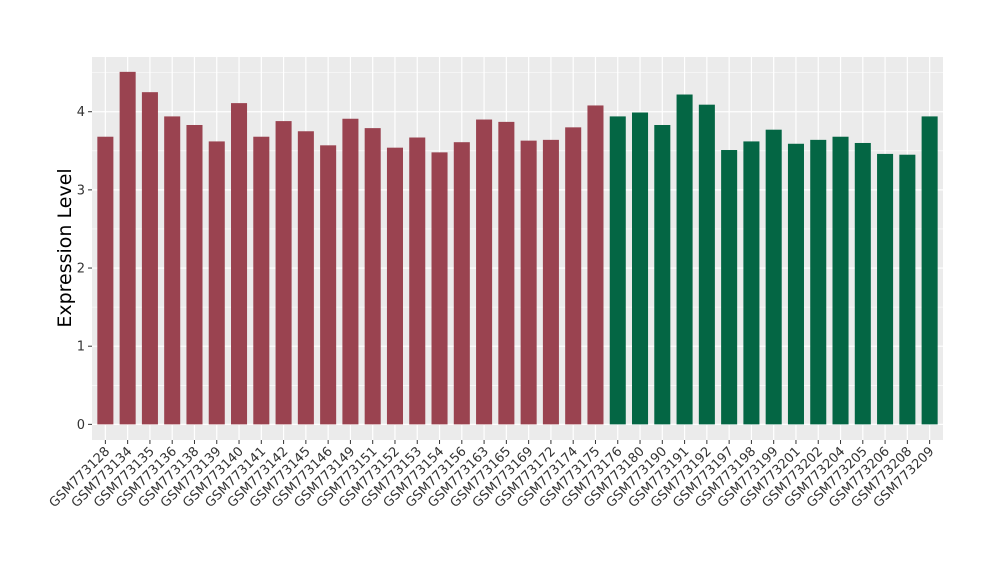 This screenshot has height=580, width=1000. I want to click on bar-GSM773156, so click(461, 283).